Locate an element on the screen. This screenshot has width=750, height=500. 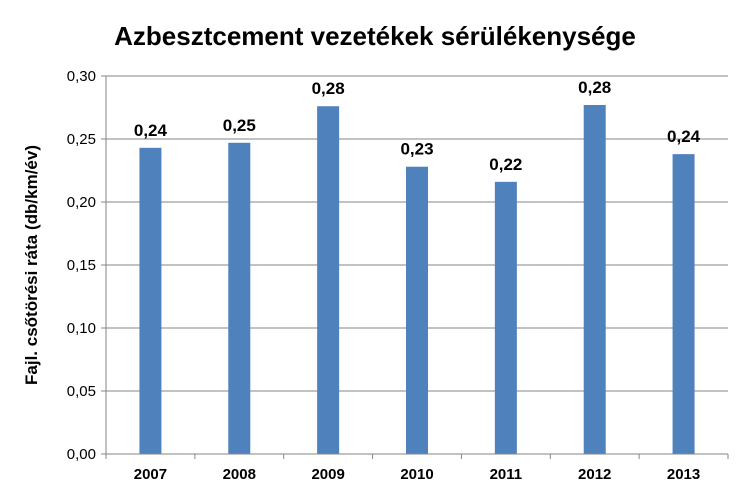
data-label-2010: 0,23 is located at coordinates (416, 149).